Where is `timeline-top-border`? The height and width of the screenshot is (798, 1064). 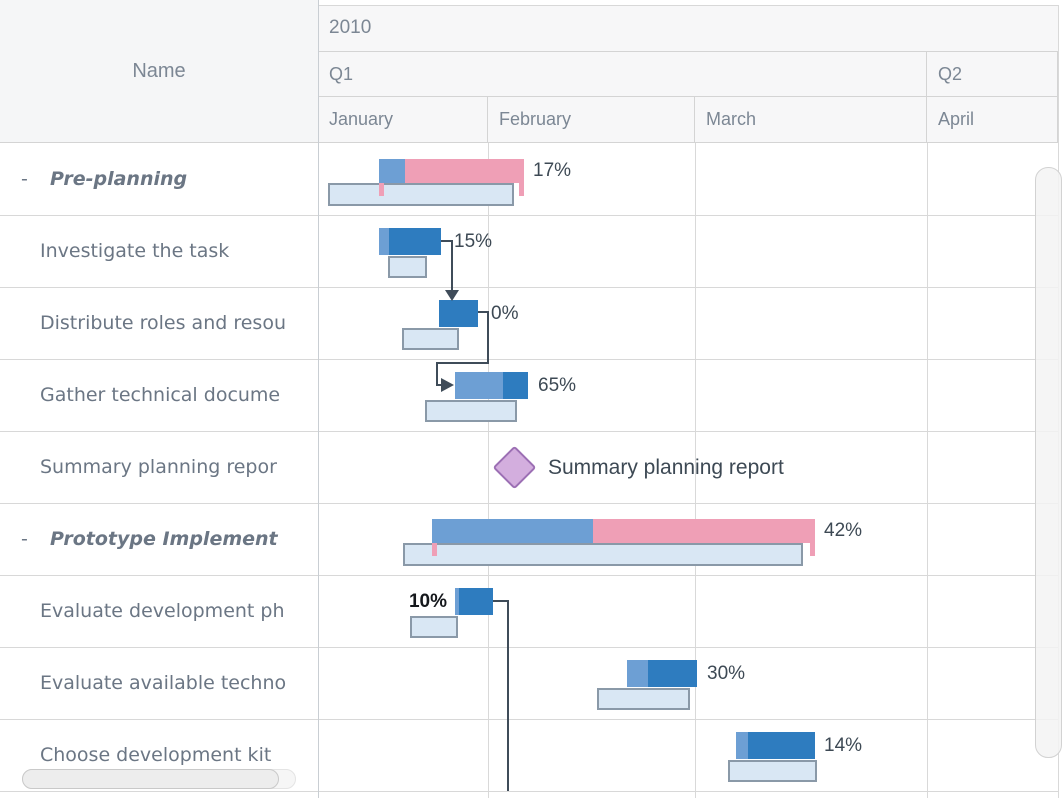 timeline-top-border is located at coordinates (688, 5).